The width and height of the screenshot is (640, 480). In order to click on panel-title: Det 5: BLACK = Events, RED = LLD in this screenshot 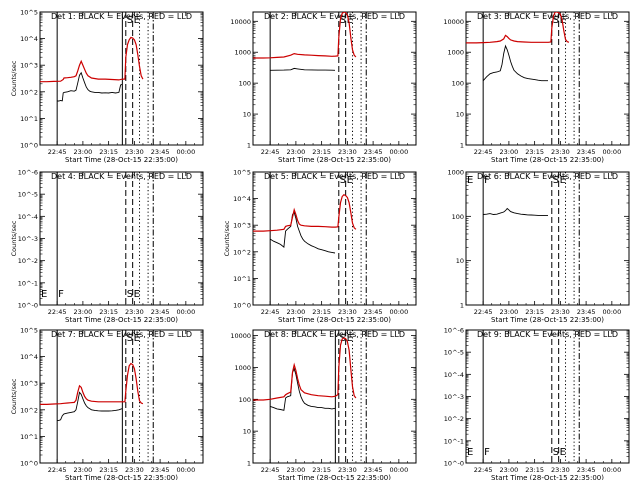, I will do `click(334, 176)`.